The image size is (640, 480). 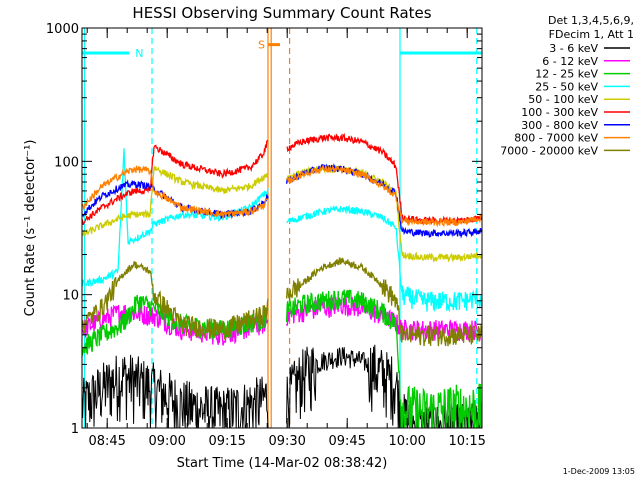 What do you see at coordinates (286, 441) in the screenshot?
I see `x-tick-label: 09:30` at bounding box center [286, 441].